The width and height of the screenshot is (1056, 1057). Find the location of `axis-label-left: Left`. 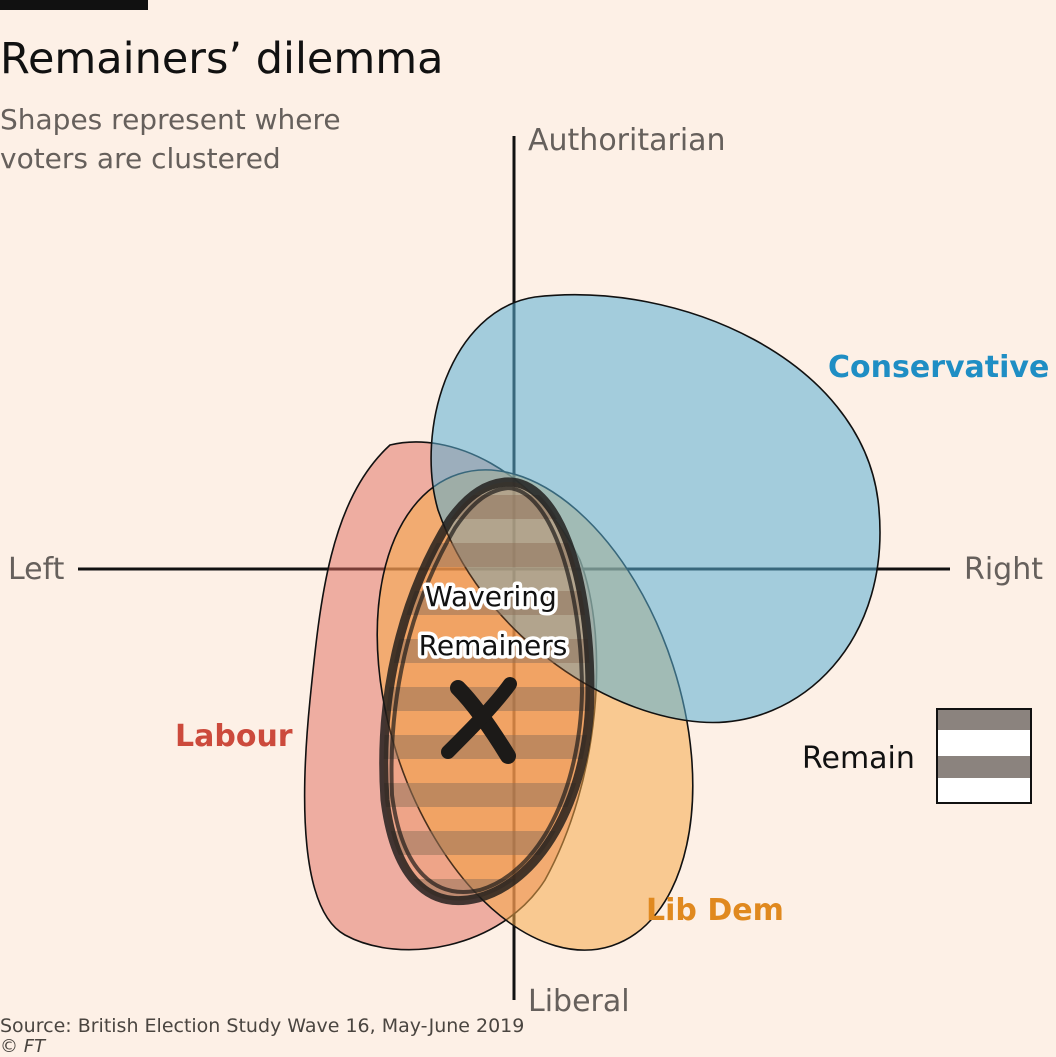

axis-label-left: Left is located at coordinates (36, 569).